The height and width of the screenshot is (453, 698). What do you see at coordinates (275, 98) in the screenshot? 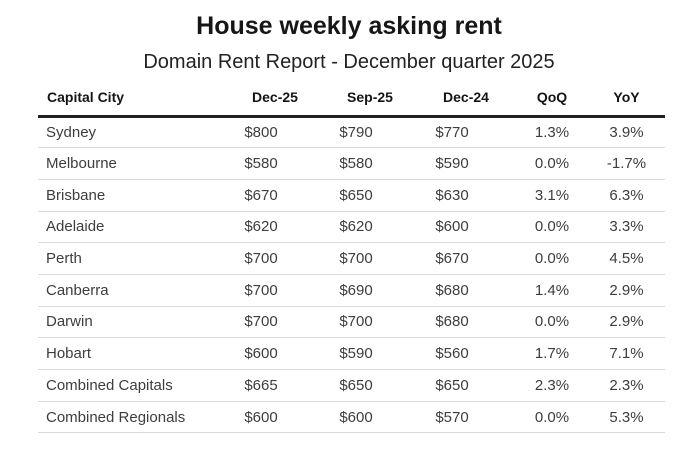
I see `column-header-dec-25: Dec-25` at bounding box center [275, 98].